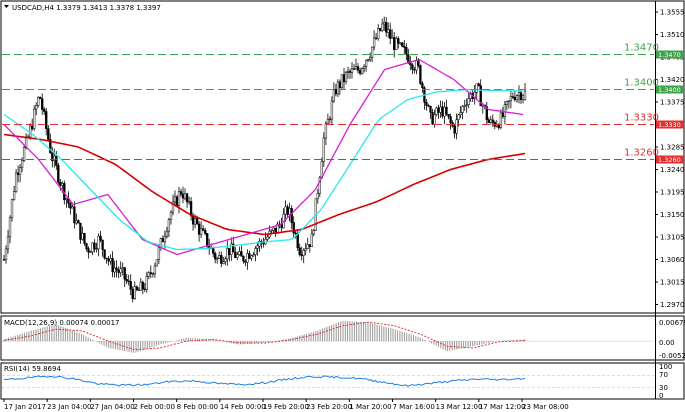  I want to click on y-tick-label: 1.3105, so click(672, 238).